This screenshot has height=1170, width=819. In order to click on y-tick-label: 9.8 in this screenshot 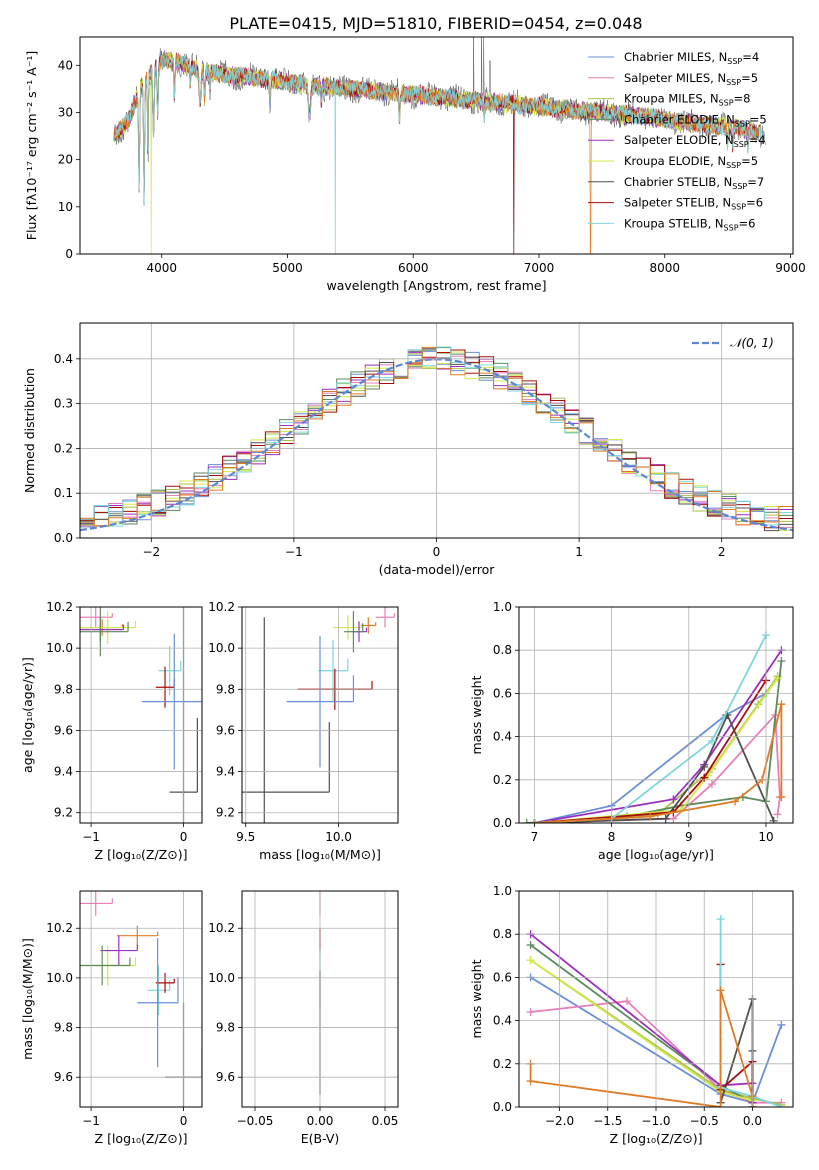, I will do `click(225, 1028)`.